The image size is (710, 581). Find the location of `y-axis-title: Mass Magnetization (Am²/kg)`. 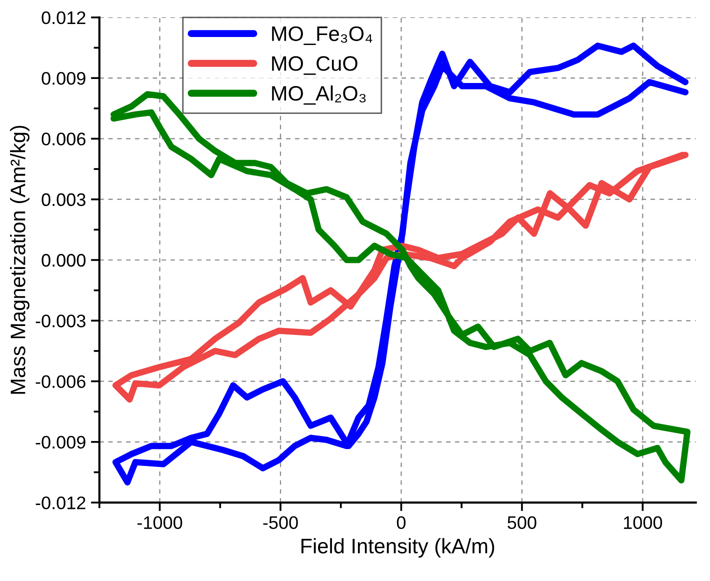

y-axis-title: Mass Magnetization (Am²/kg) is located at coordinates (20, 260).